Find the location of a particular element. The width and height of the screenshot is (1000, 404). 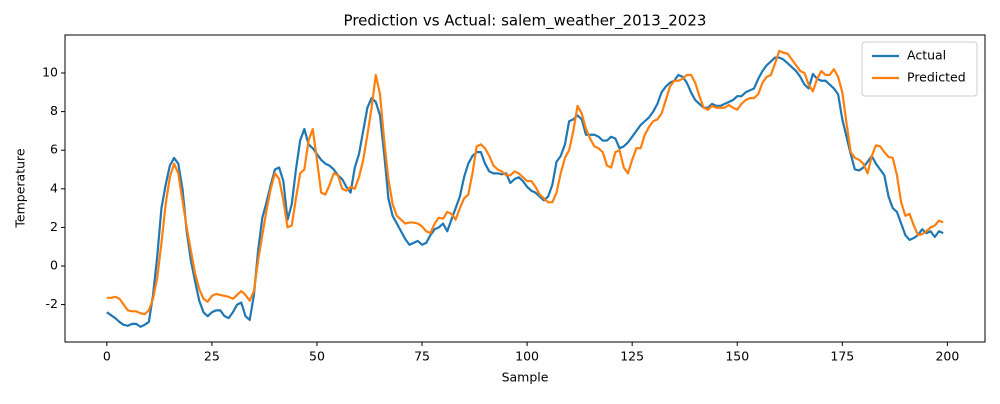

y-axis-label: Temperature is located at coordinates (20, 188).